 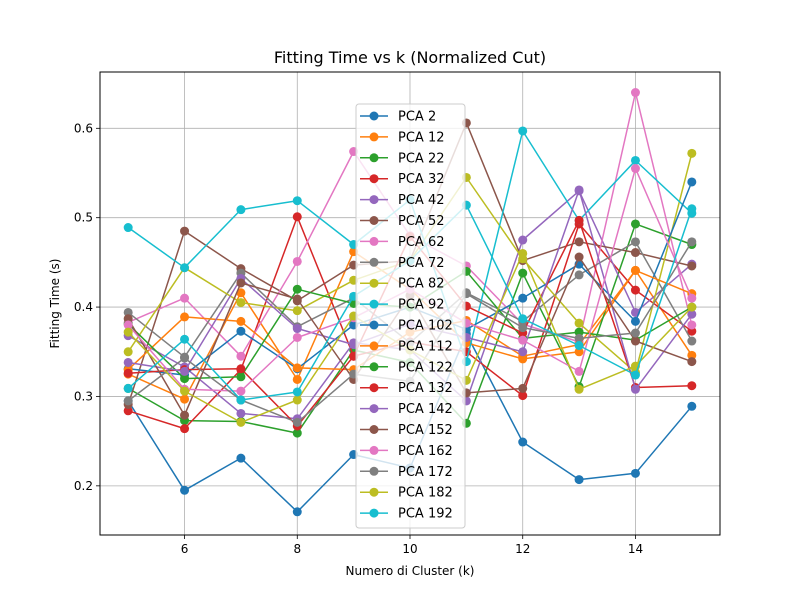 I want to click on legend-label: PCA 2, so click(x=417, y=117).